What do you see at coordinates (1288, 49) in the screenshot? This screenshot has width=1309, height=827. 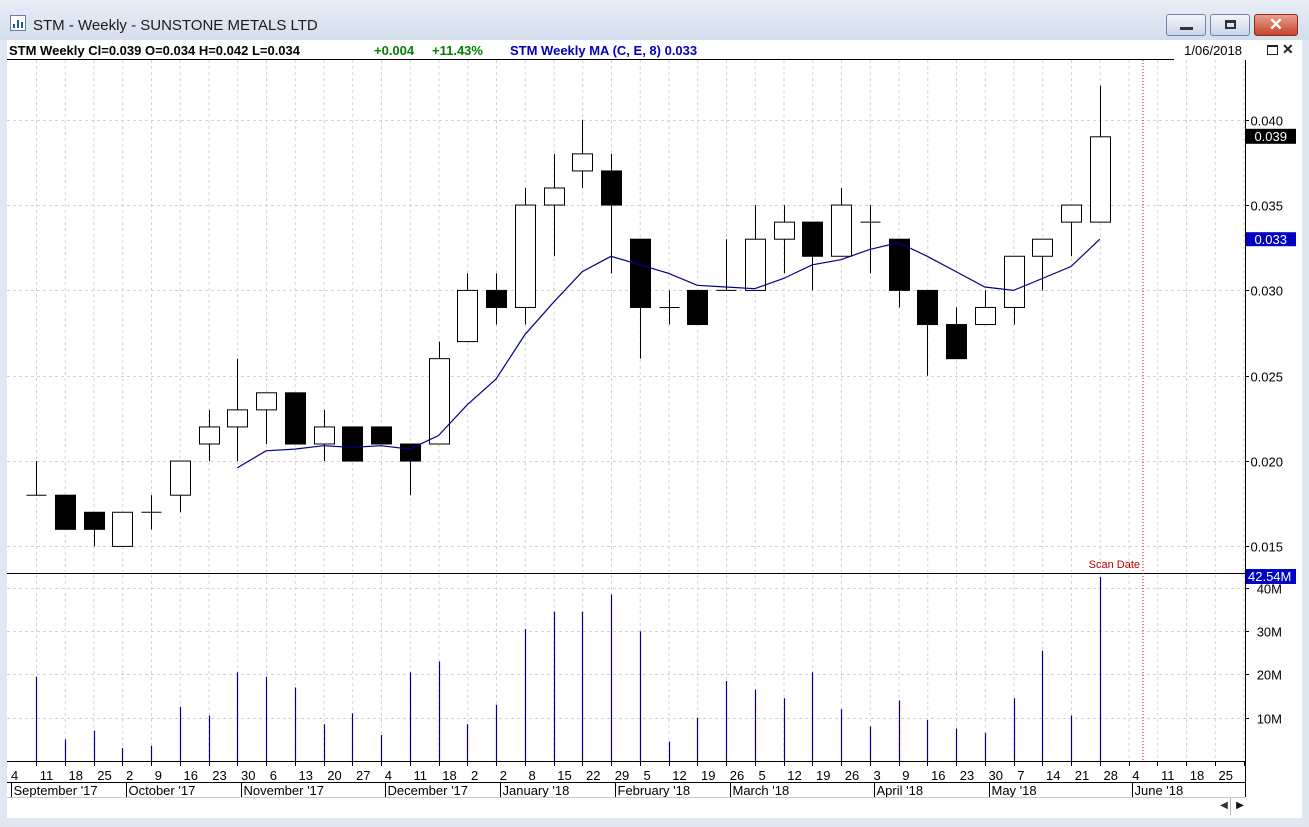 I see `close-chart-icon: ✕` at bounding box center [1288, 49].